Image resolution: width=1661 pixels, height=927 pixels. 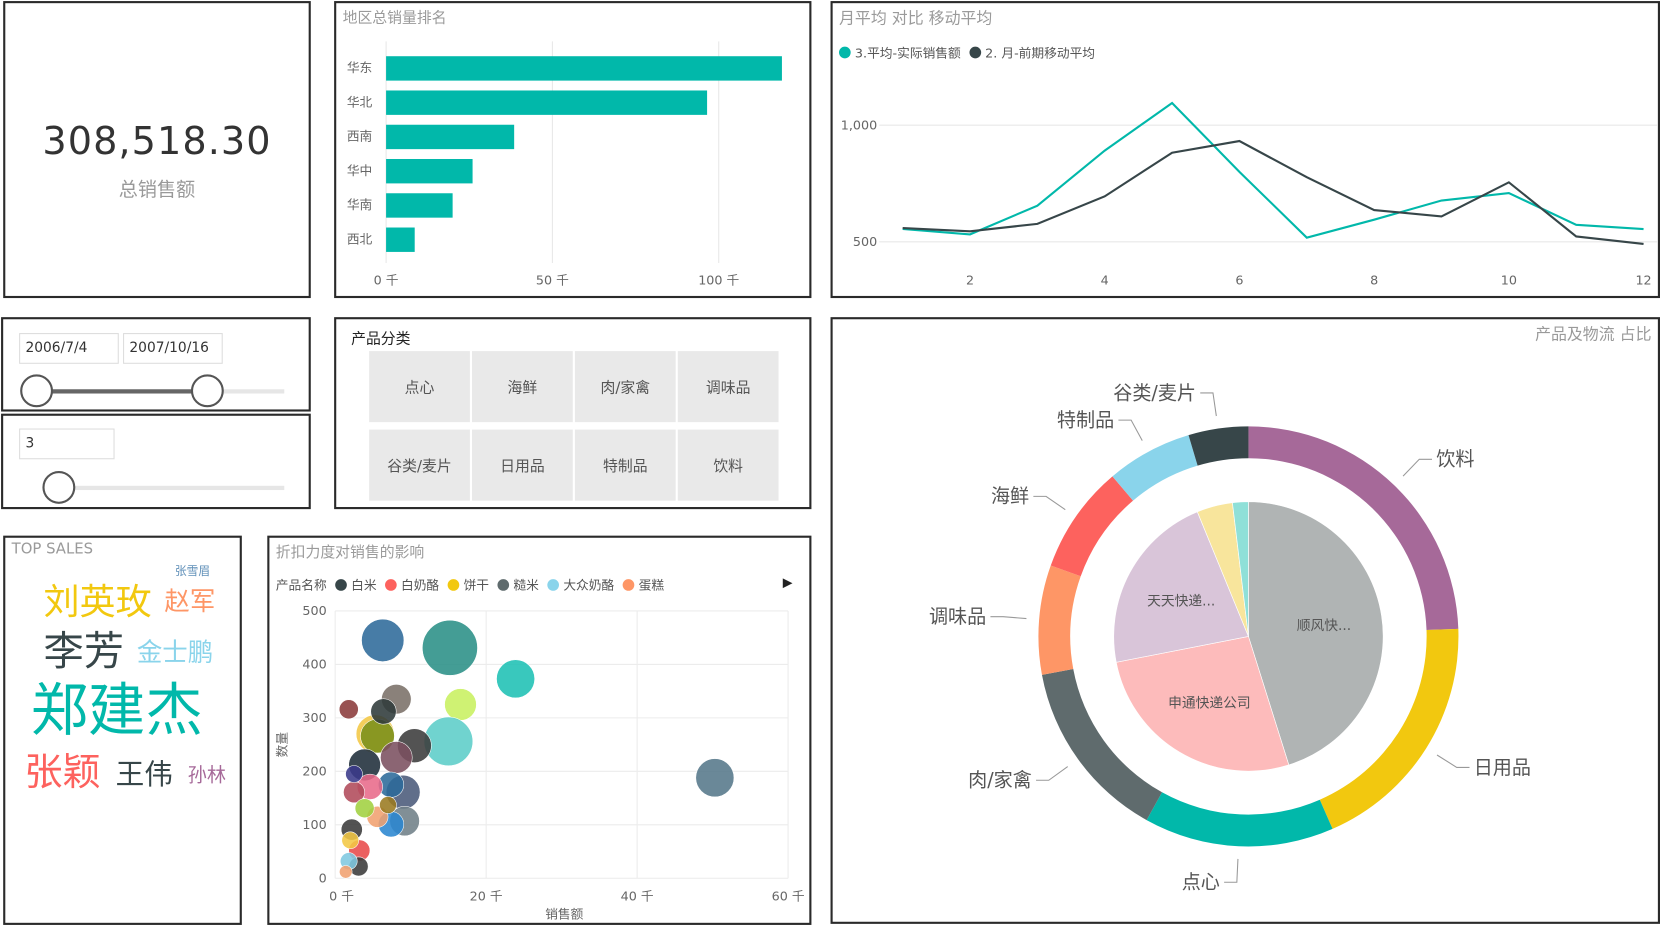 I want to click on y-tick-label: 0, so click(x=323, y=878).